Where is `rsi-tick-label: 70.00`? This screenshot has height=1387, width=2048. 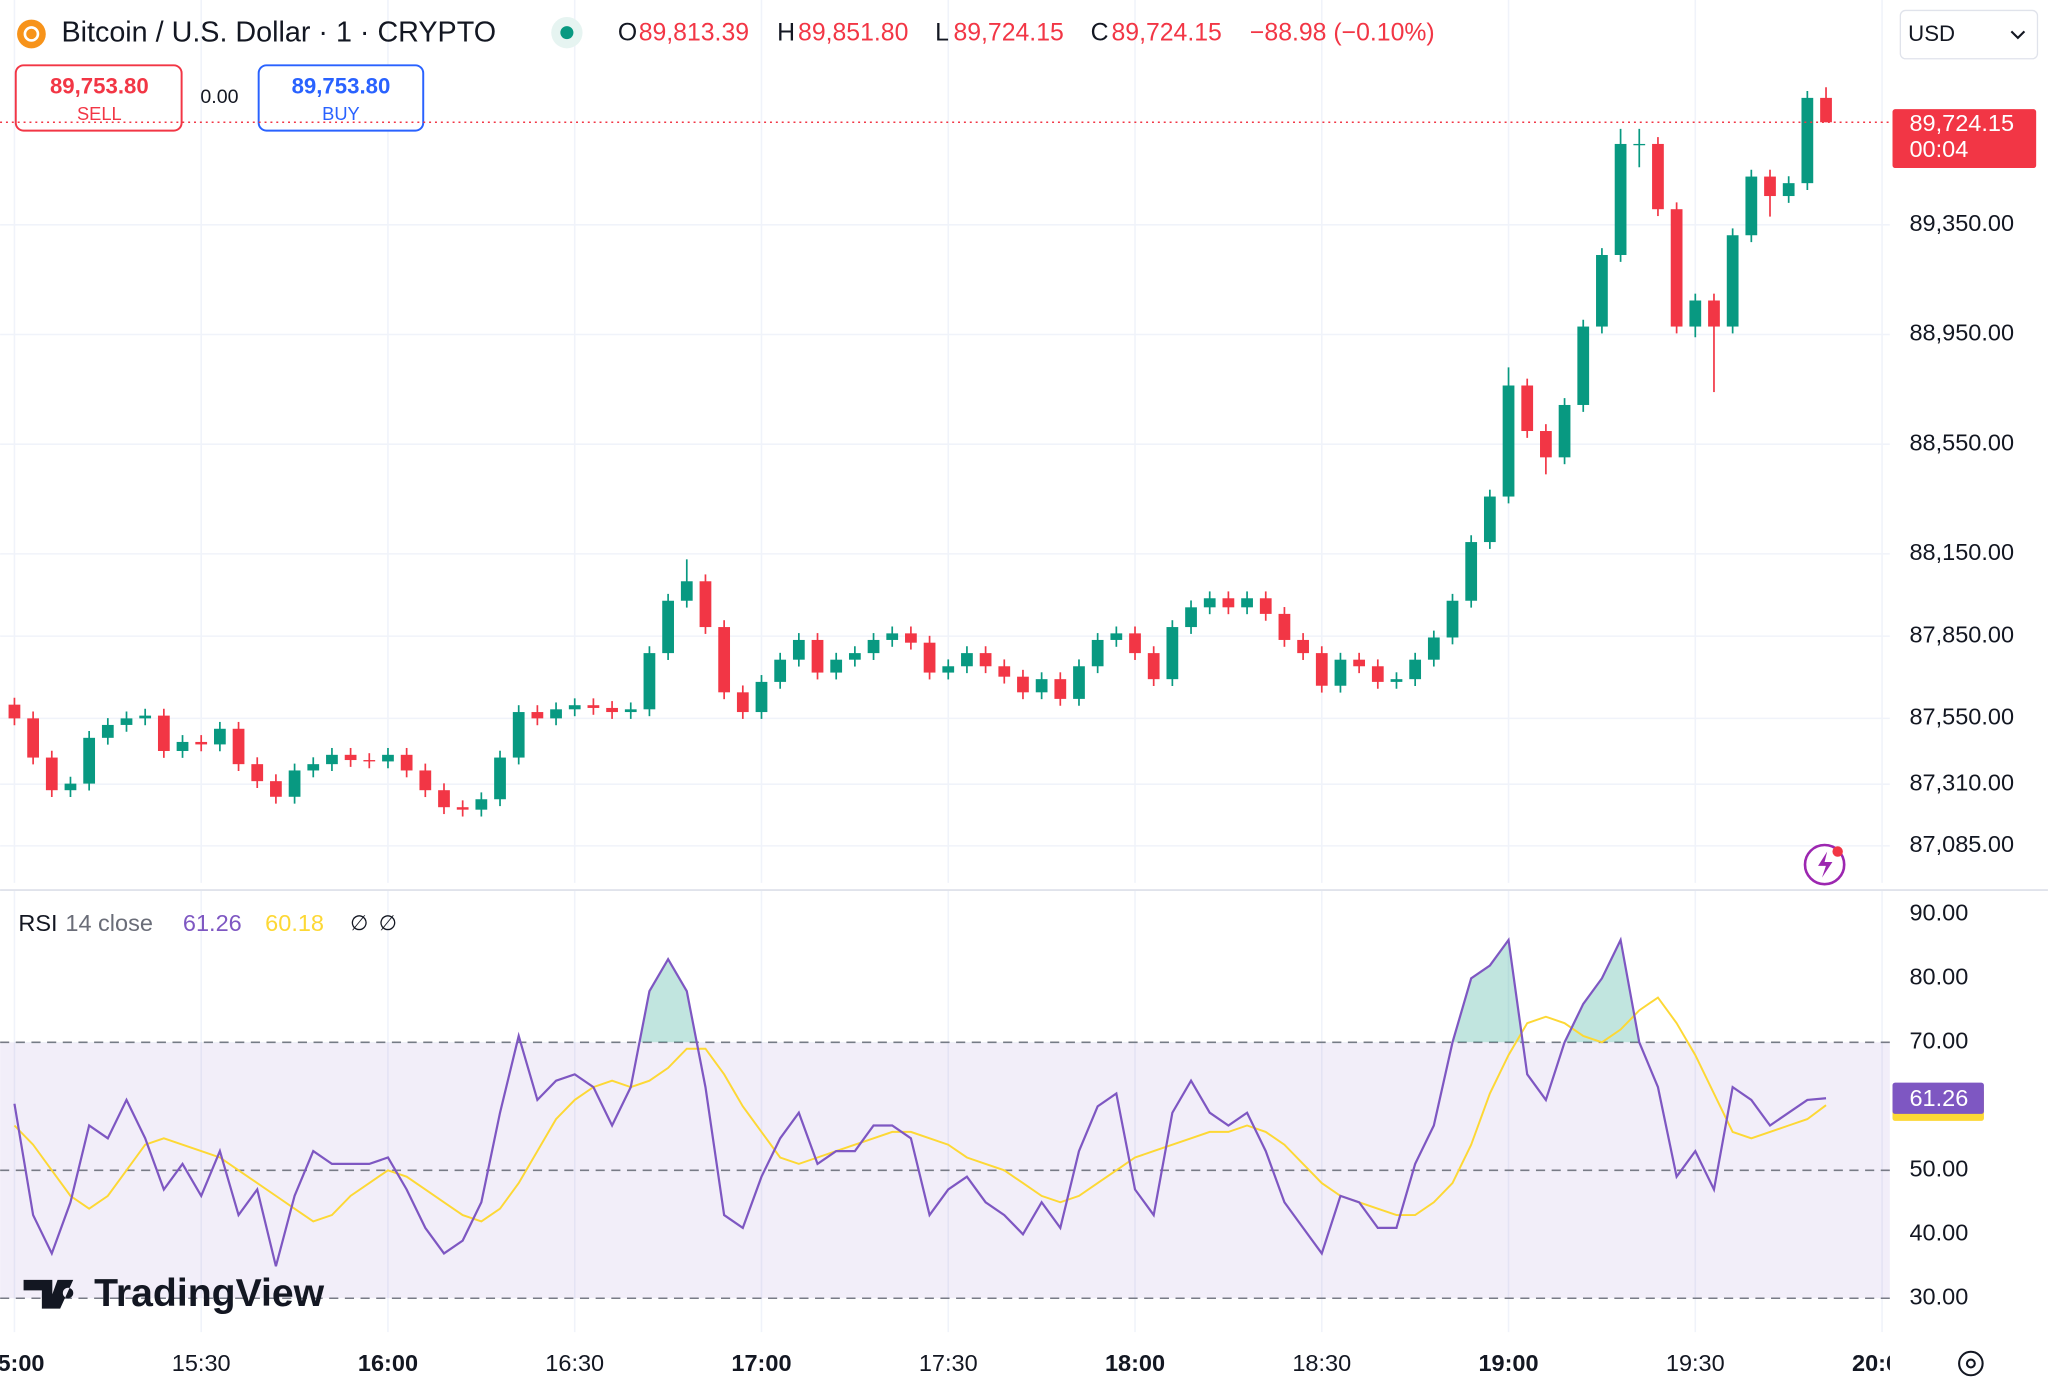
rsi-tick-label: 70.00 is located at coordinates (1938, 1041).